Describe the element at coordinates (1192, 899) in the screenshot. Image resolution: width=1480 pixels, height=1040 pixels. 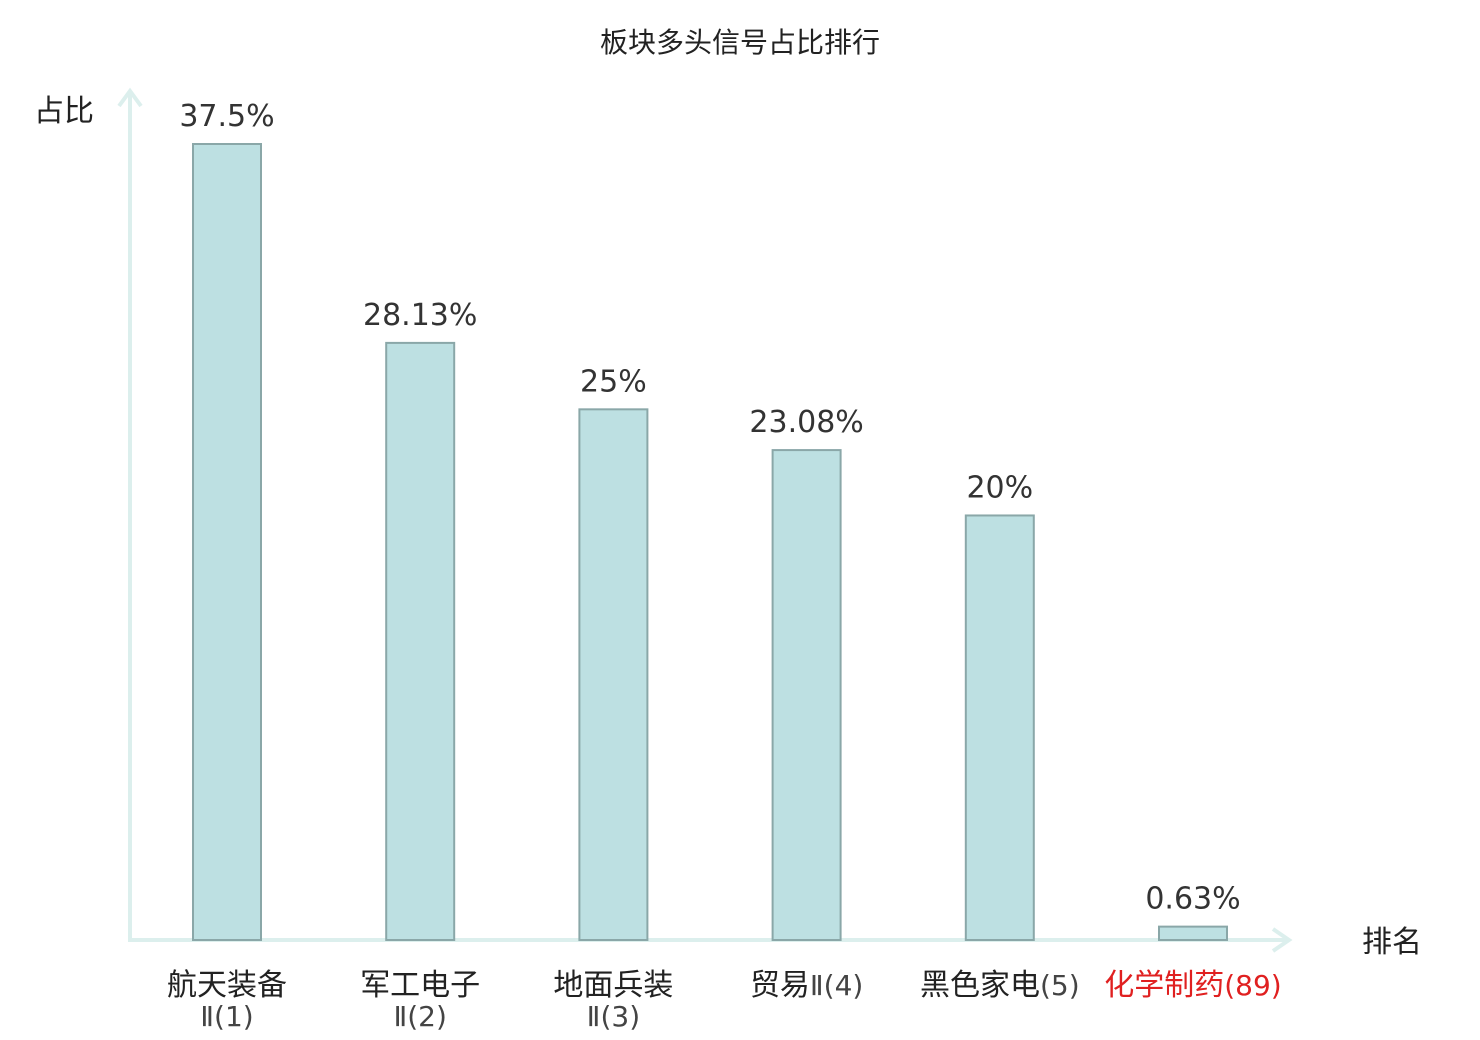
I see `value-label-6: 0.63%` at that location.